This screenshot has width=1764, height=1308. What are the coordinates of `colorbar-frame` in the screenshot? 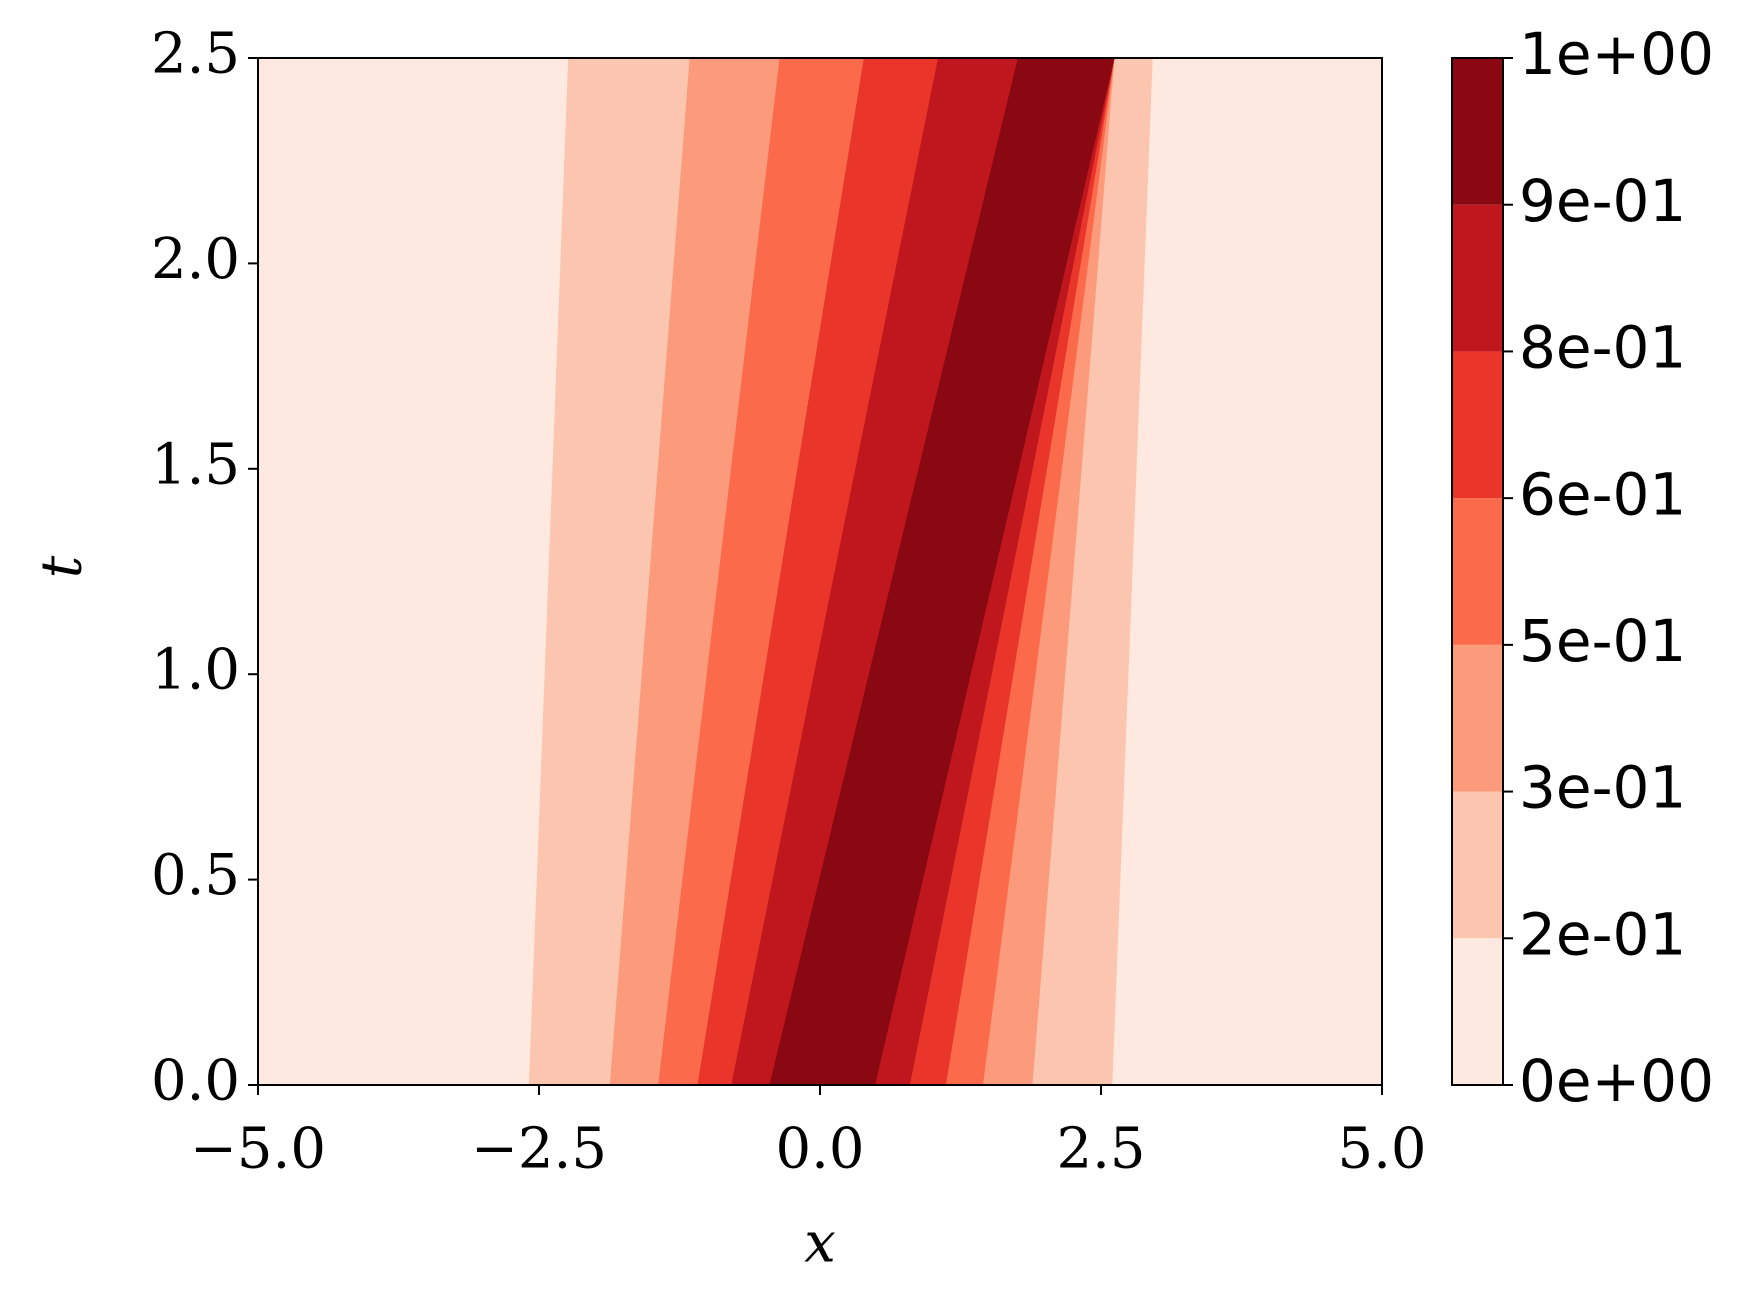 It's located at (1477, 571).